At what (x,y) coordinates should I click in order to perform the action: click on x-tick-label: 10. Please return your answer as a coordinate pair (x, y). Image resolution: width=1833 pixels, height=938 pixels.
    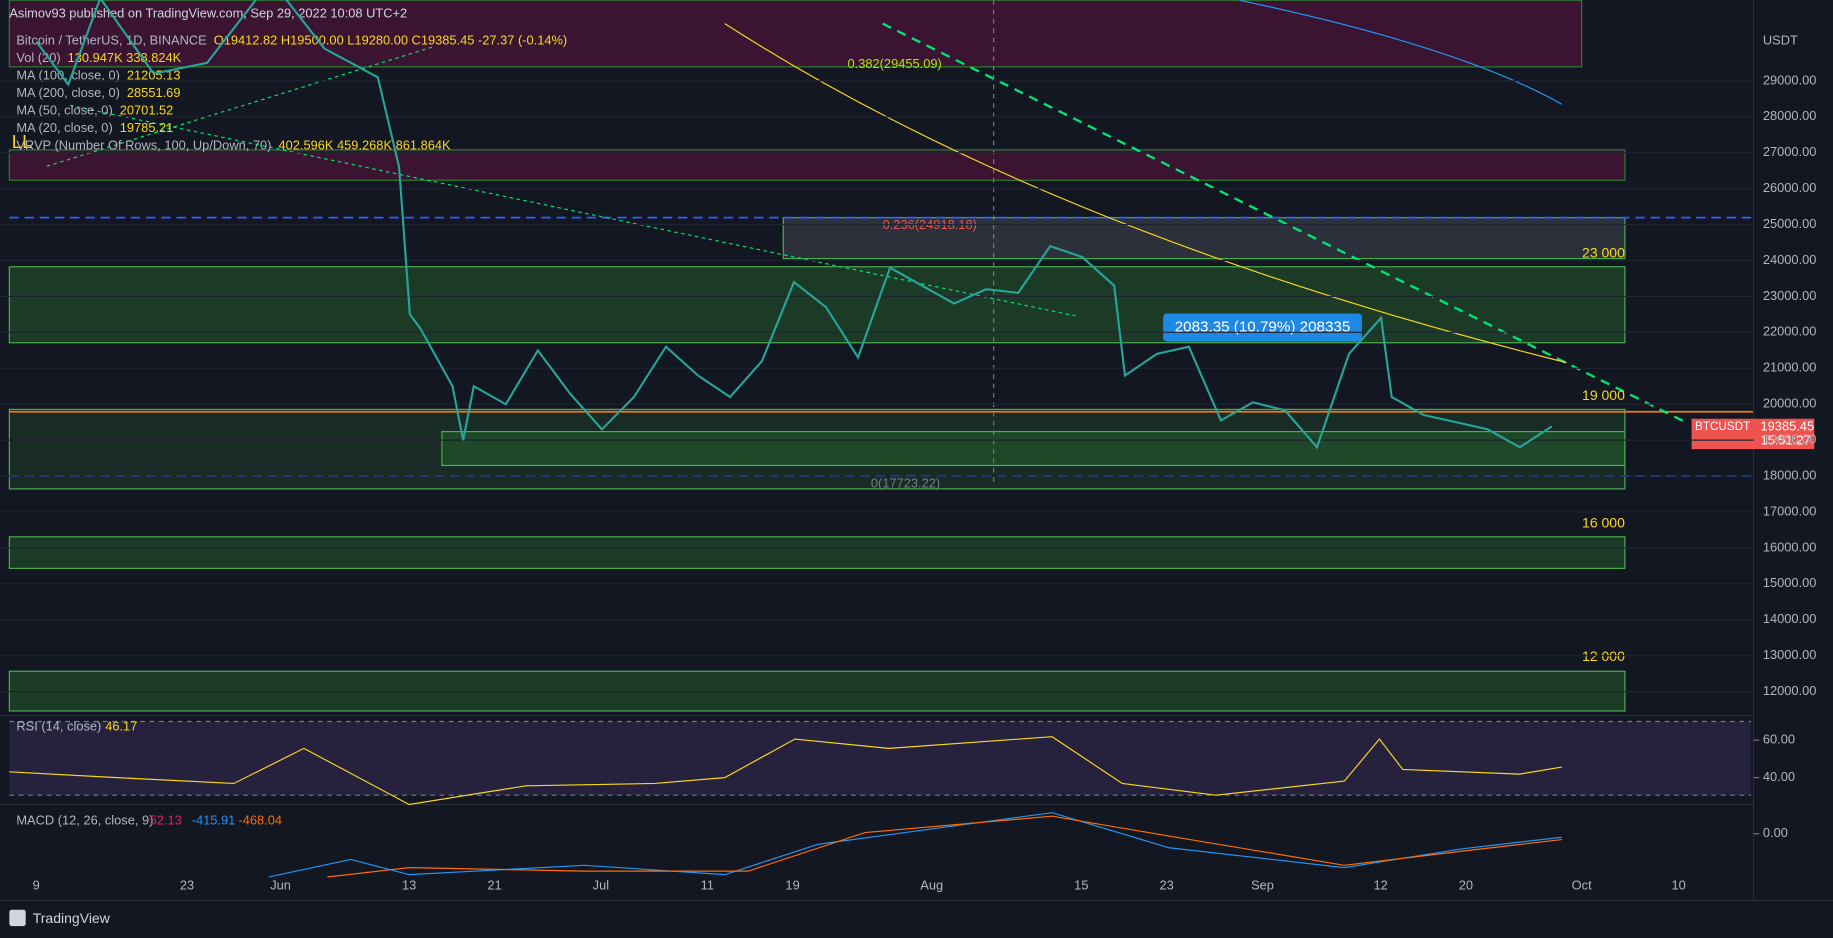
    Looking at the image, I should click on (1679, 885).